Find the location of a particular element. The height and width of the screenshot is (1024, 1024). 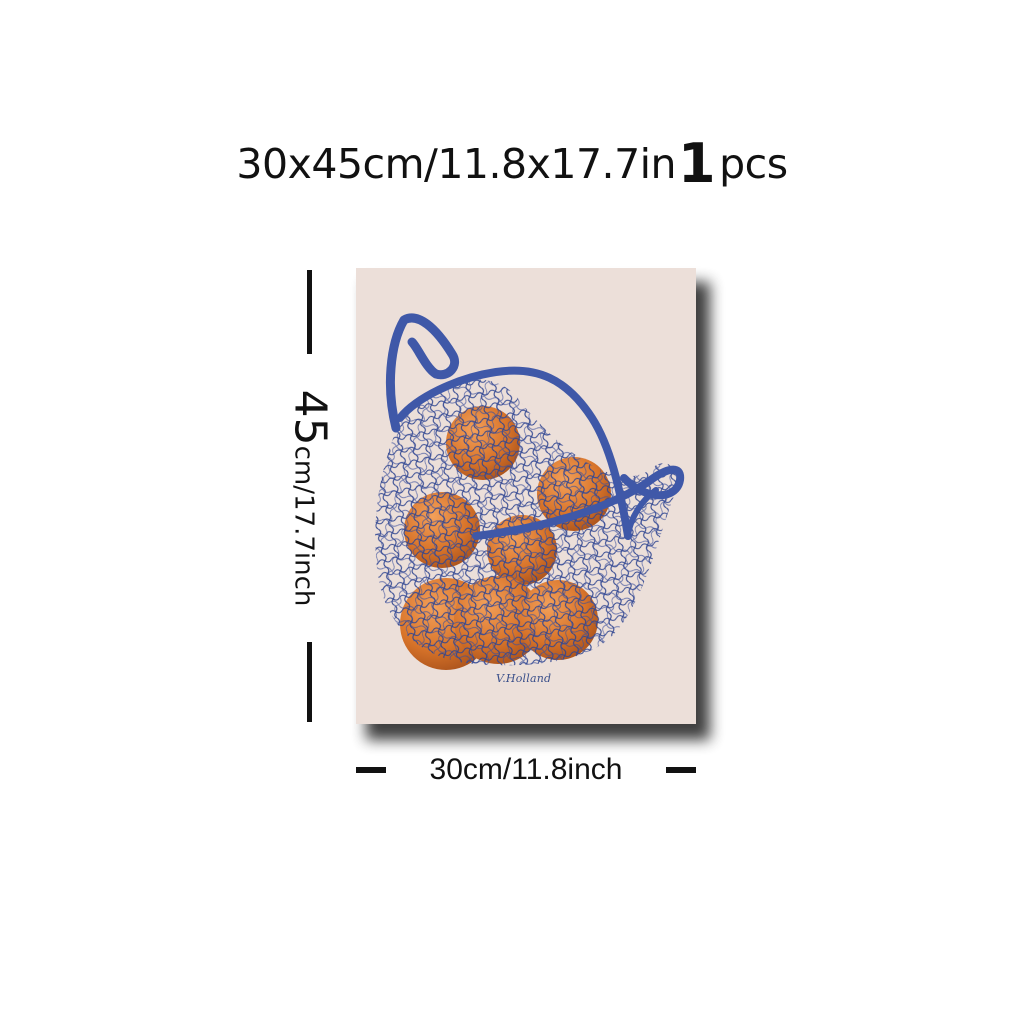

width-label: 30cm/11.8inch is located at coordinates (526, 769).